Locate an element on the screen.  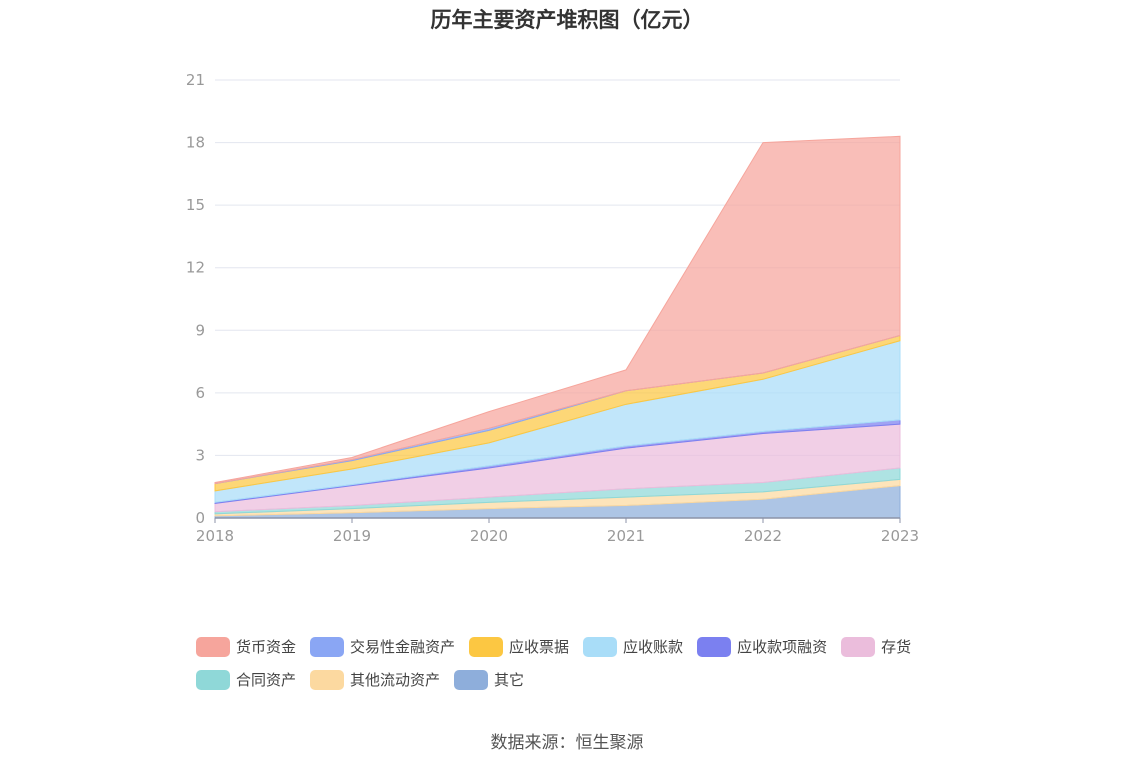
x-tick-label: 2022 is located at coordinates (763, 536).